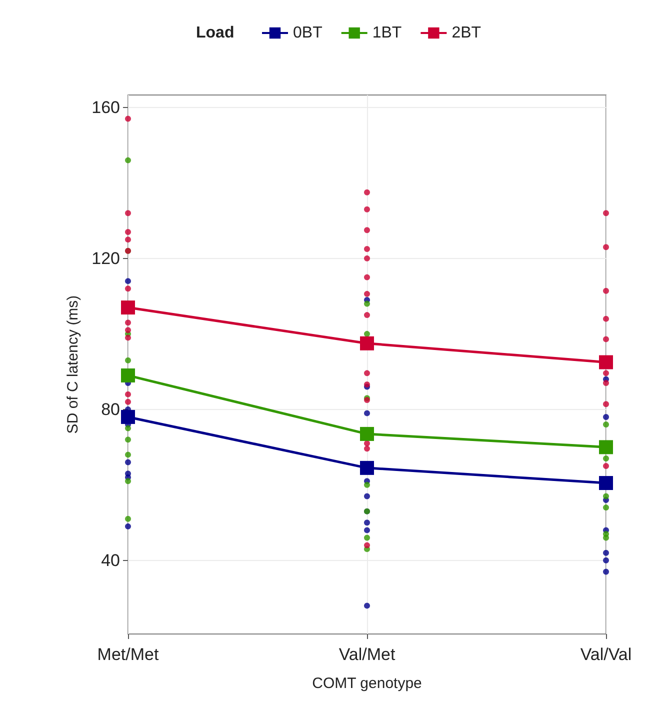  I want to click on legend-label: 1BT, so click(387, 33).